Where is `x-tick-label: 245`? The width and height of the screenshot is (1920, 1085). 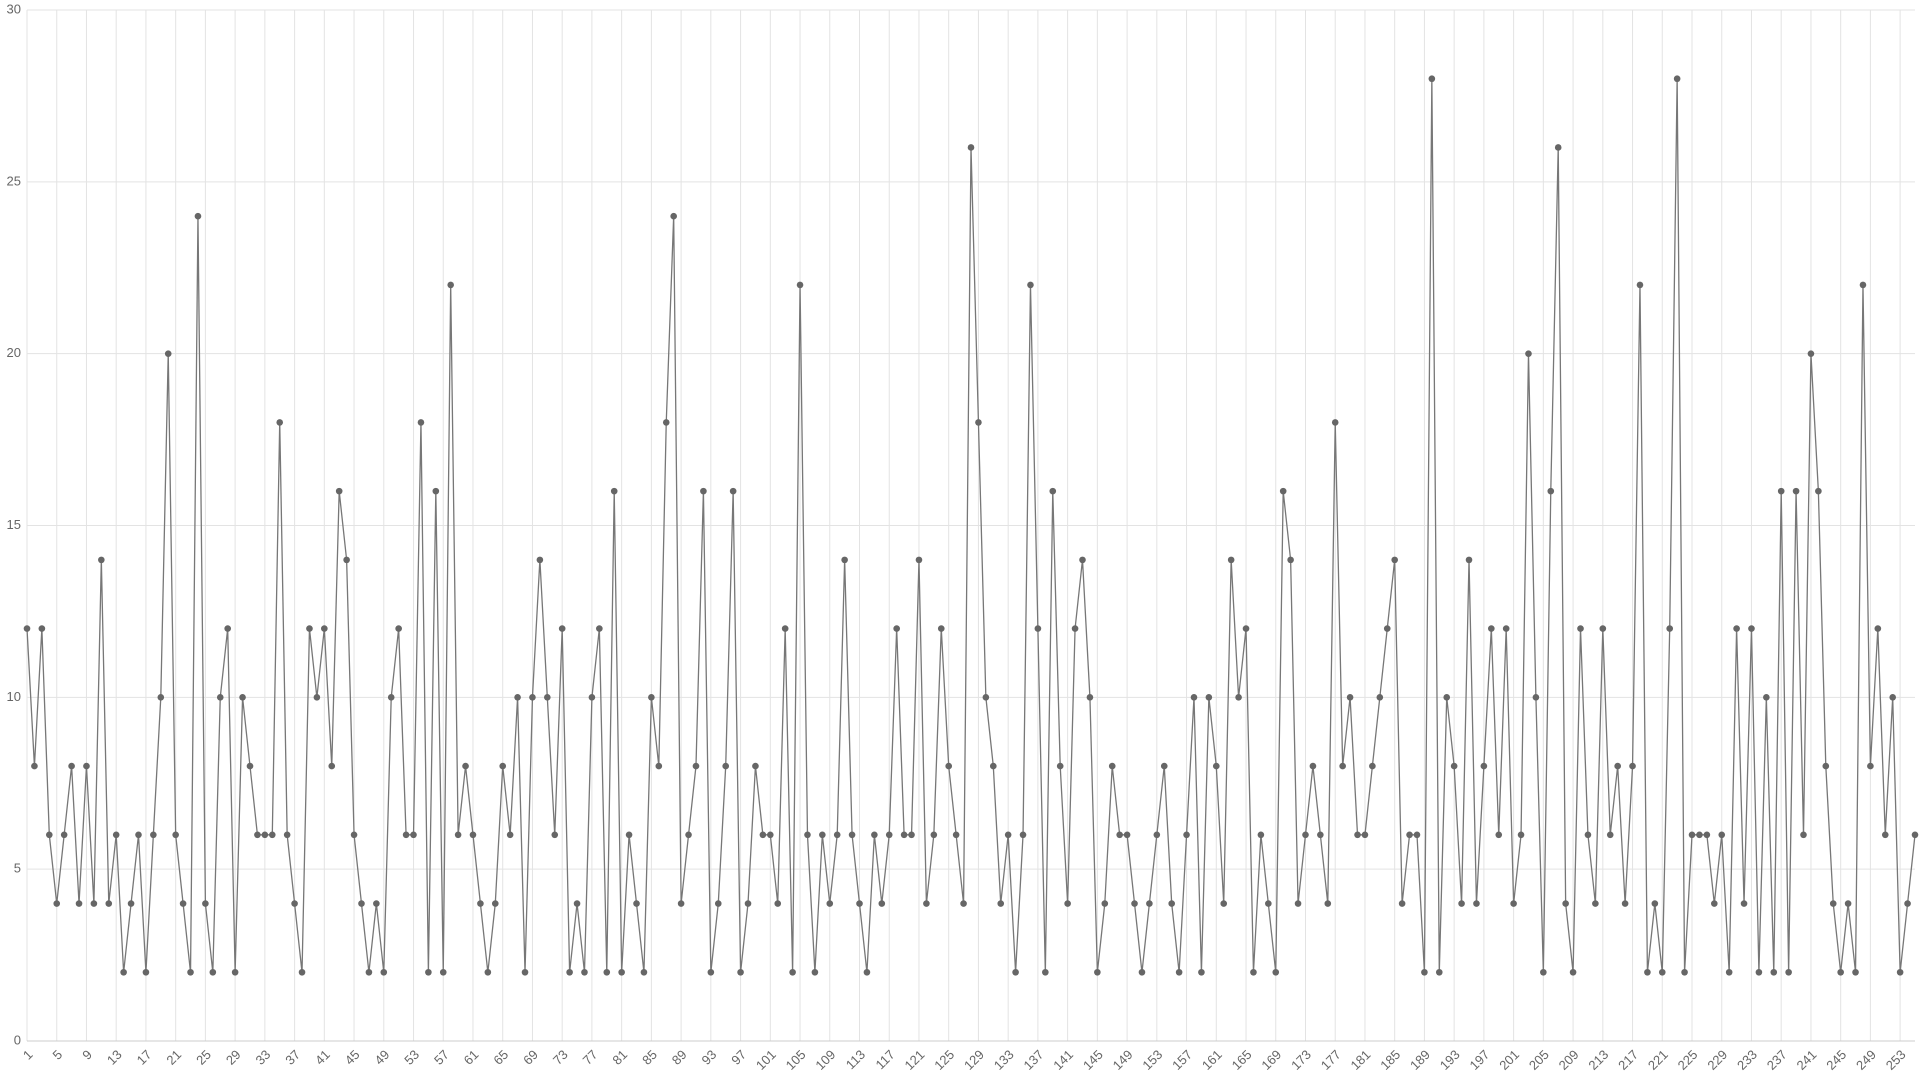
x-tick-label: 245 is located at coordinates (1836, 1060).